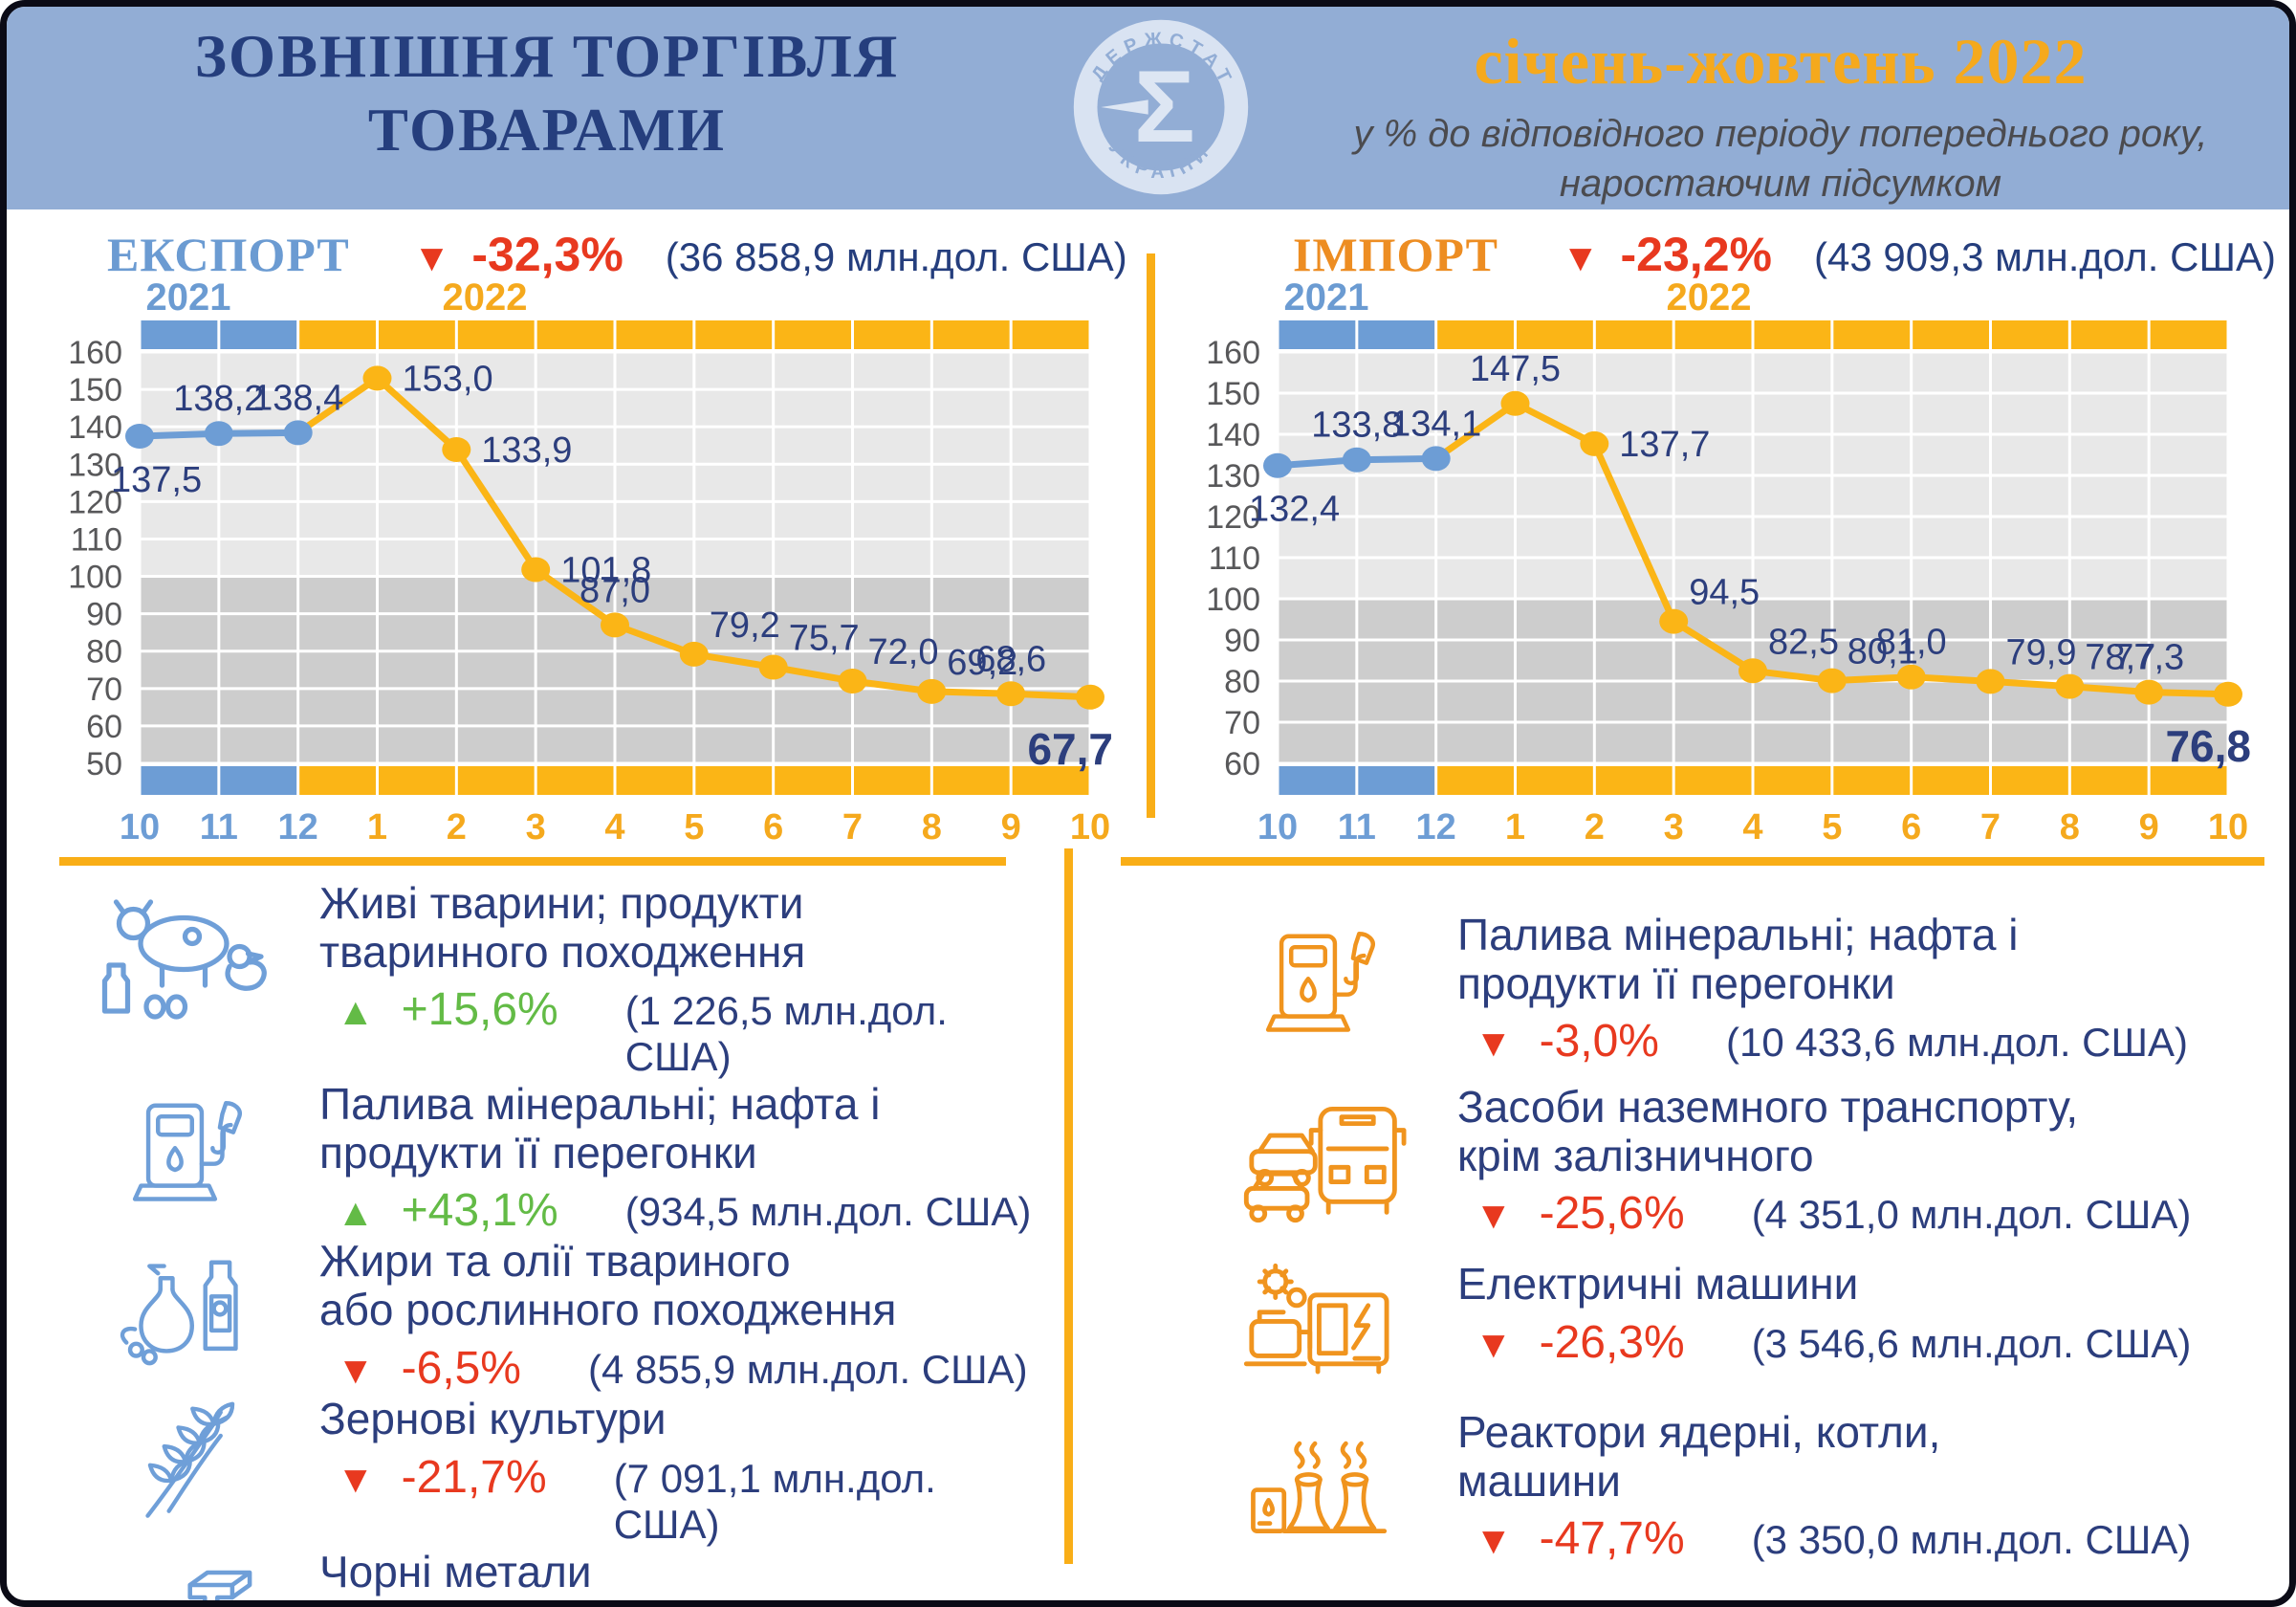 This screenshot has height=1607, width=2296. I want to click on svg-text: 76,8, so click(2208, 746).